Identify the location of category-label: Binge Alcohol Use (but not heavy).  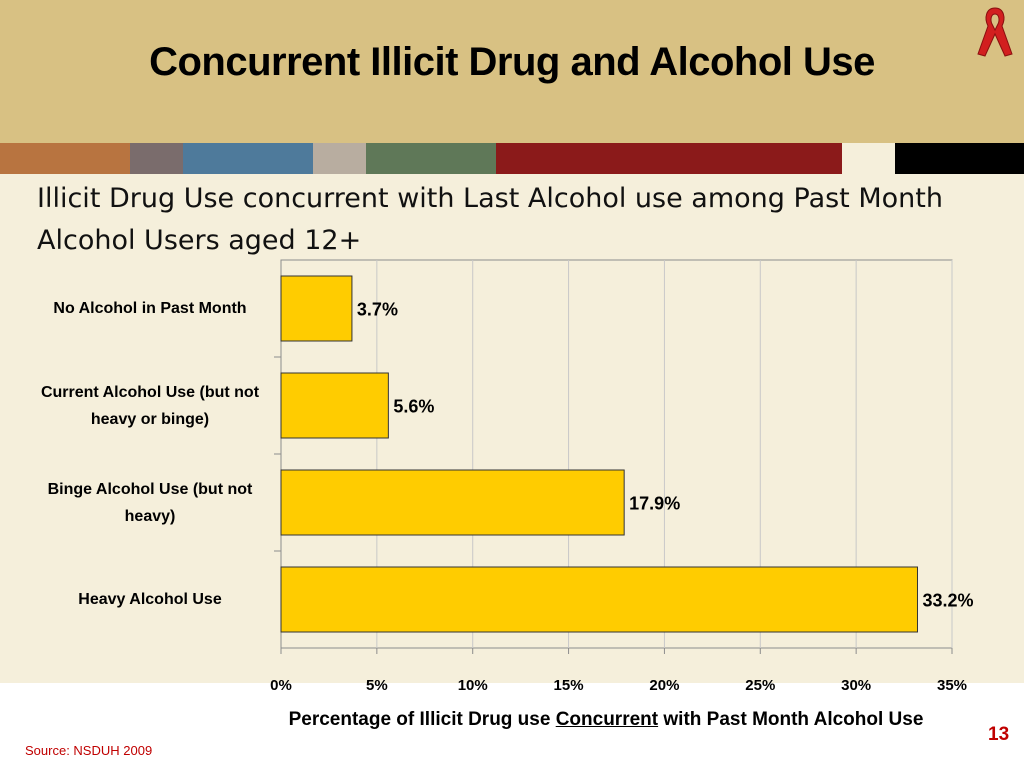
(150, 502).